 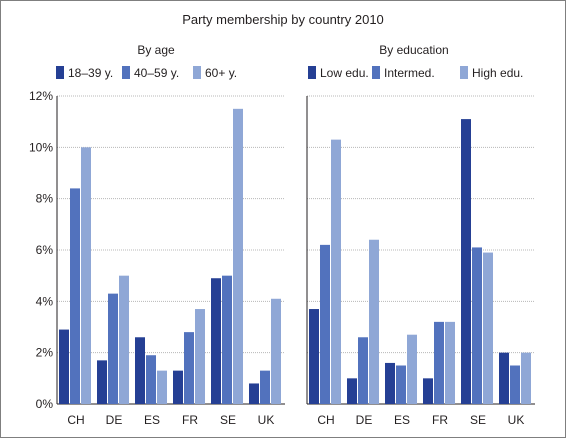 I want to click on y-tick-label: 2%, so click(x=45, y=353).